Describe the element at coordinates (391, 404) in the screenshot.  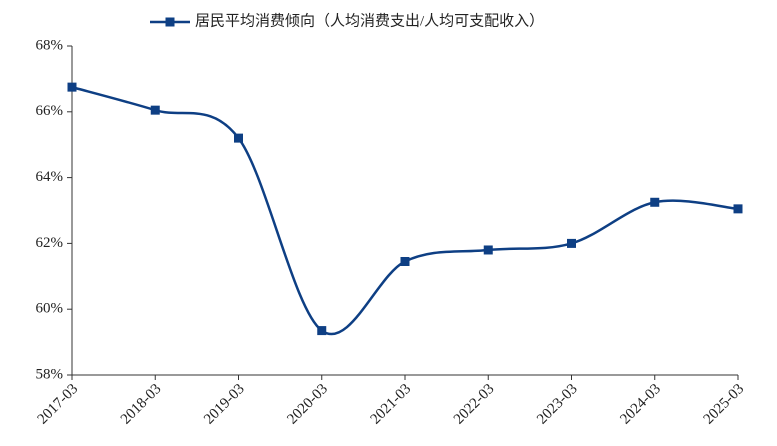
I see `x-tick-label: 2021-03` at that location.